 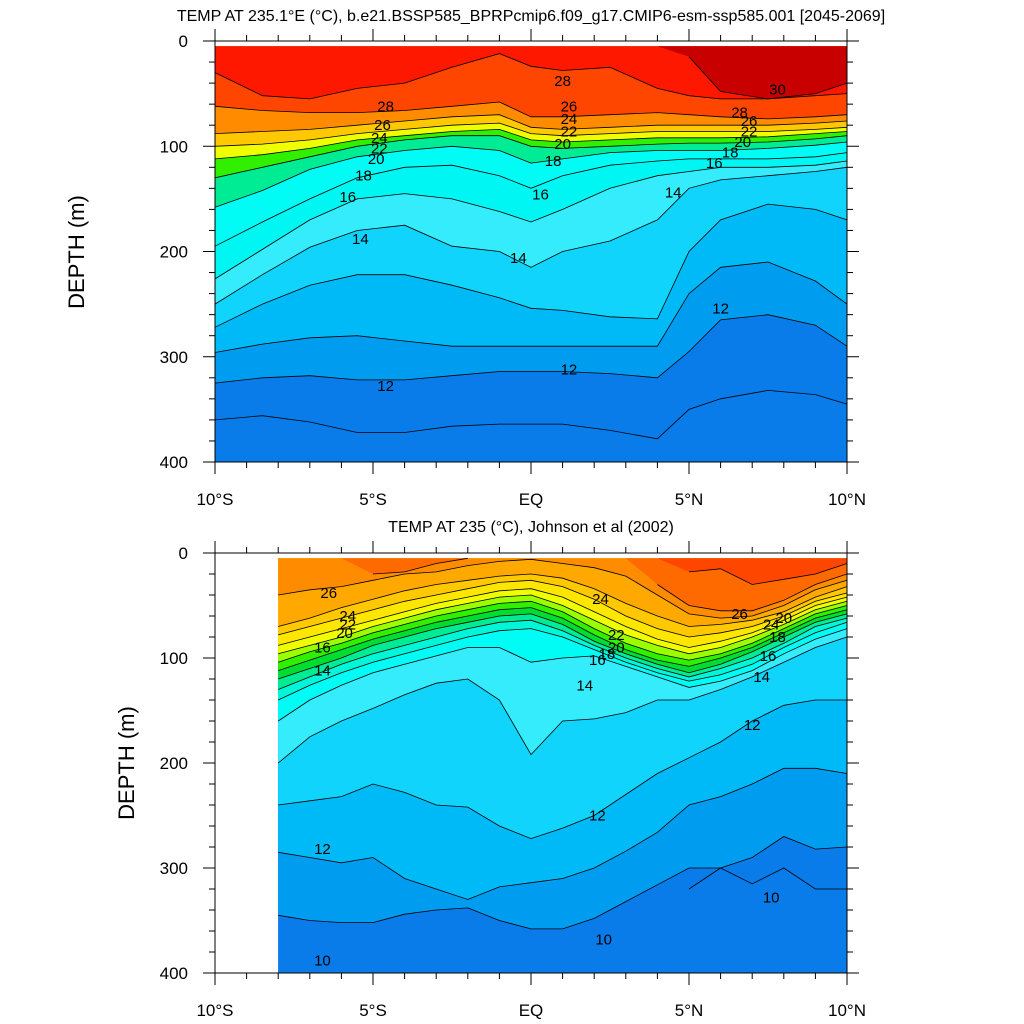 I want to click on y-tick-label: 0, so click(x=183, y=553).